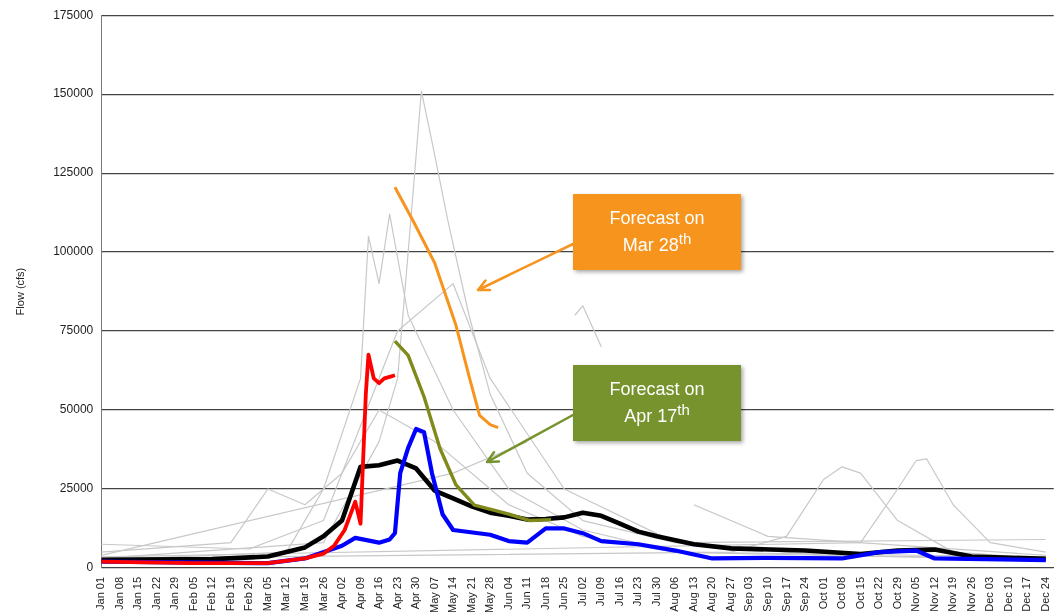  I want to click on x-tick-label: Nov 26, so click(970, 594).